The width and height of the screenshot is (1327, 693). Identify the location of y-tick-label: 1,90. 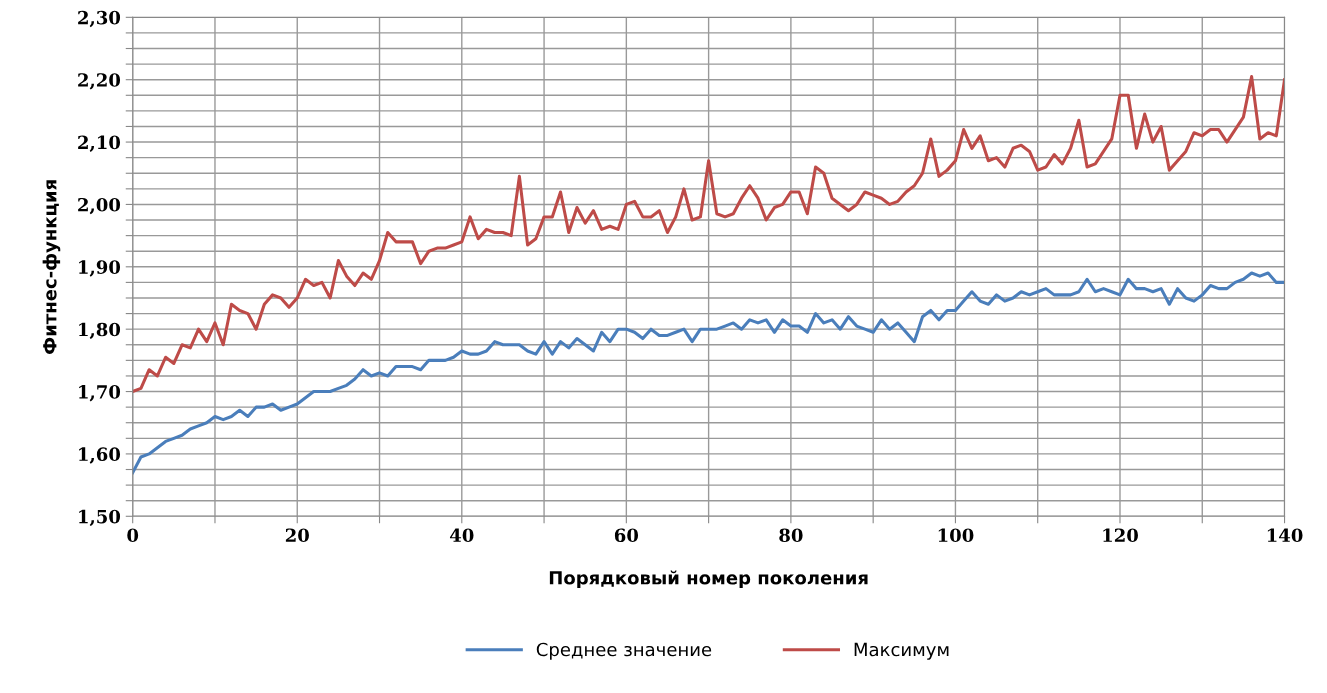
(100, 268).